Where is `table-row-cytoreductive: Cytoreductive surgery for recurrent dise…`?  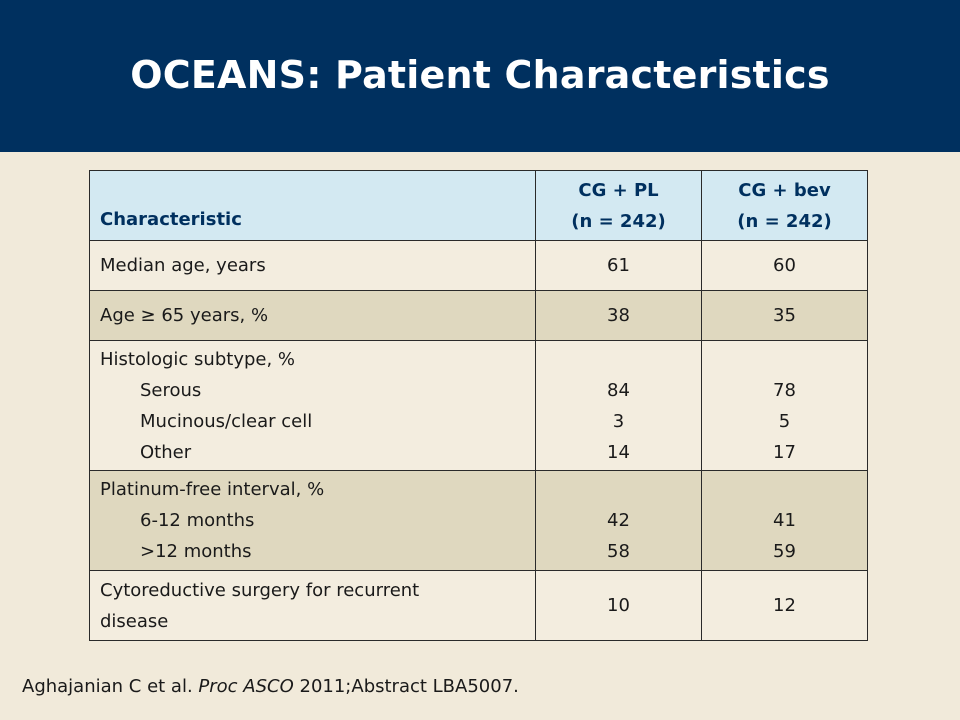
table-row-cytoreductive: Cytoreductive surgery for recurrent dise… is located at coordinates (478, 605).